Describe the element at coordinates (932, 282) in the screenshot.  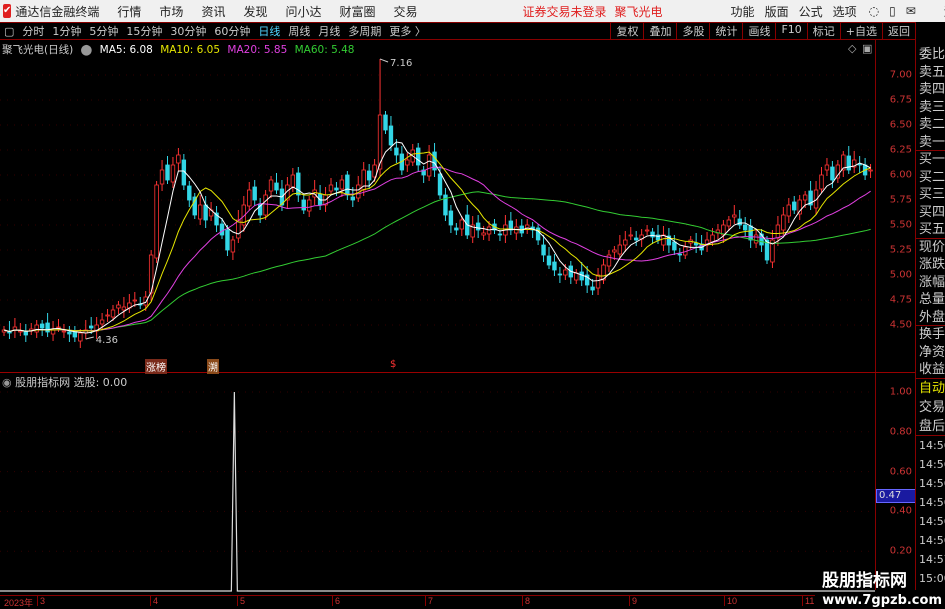
I see `side-label: 涨幅` at that location.